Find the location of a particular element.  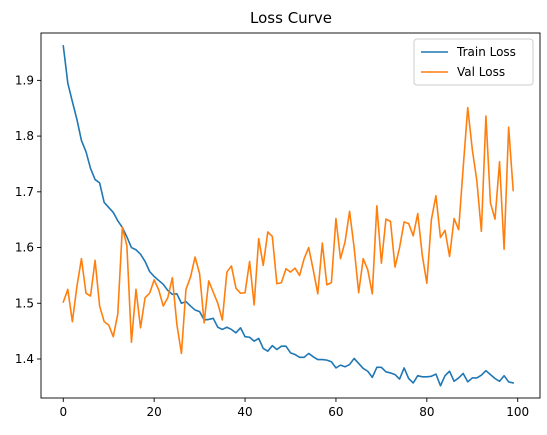

y-tick-label: 1.9 is located at coordinates (24, 80).